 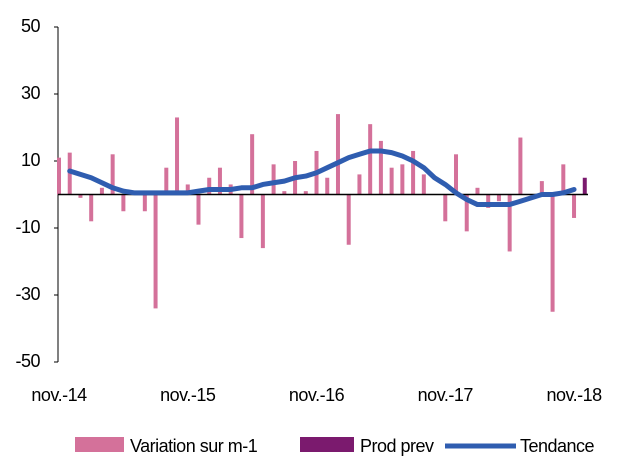 I want to click on y-tick-label: 10, so click(x=31, y=160).